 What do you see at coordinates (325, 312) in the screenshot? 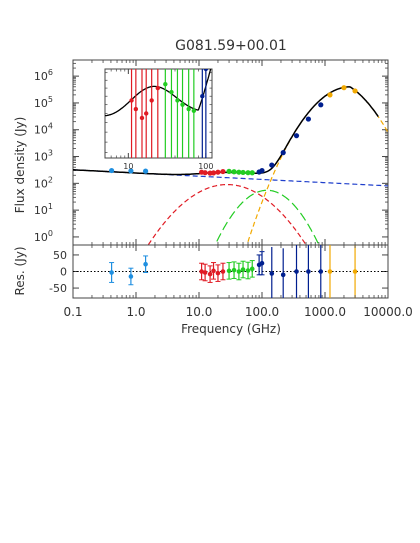
I see `x-tick-label: 1000.0` at bounding box center [325, 312].